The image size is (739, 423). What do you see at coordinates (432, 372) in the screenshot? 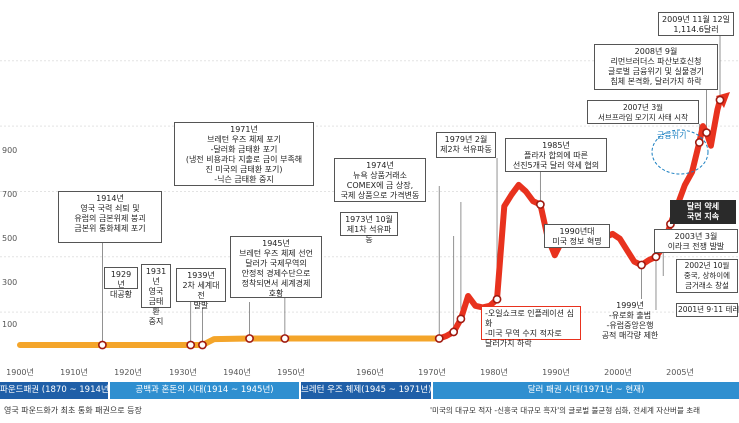
I see `x-tick-label: 1970년` at bounding box center [432, 372].